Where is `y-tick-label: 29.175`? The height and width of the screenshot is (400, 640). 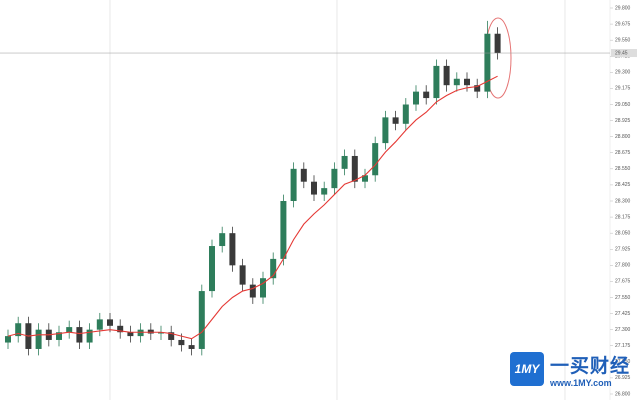
y-tick-label: 29.175 is located at coordinates (623, 89).